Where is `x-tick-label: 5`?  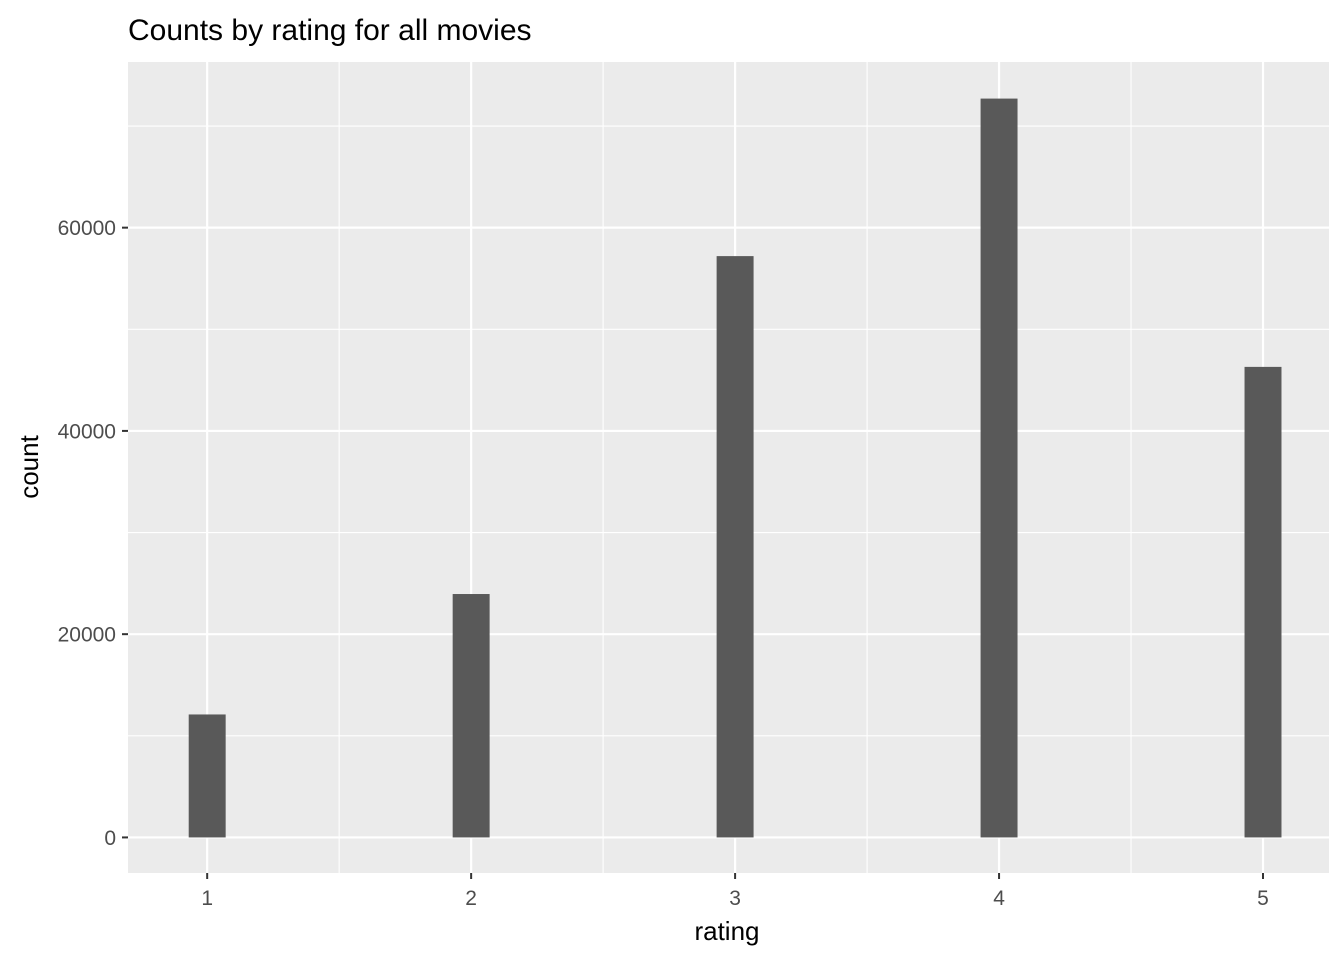
x-tick-label: 5 is located at coordinates (1263, 898).